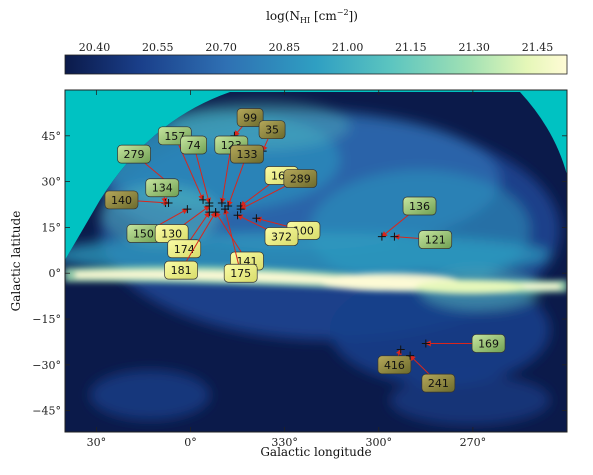 This screenshot has height=475, width=593. I want to click on sightline-label: 133, so click(246, 154).